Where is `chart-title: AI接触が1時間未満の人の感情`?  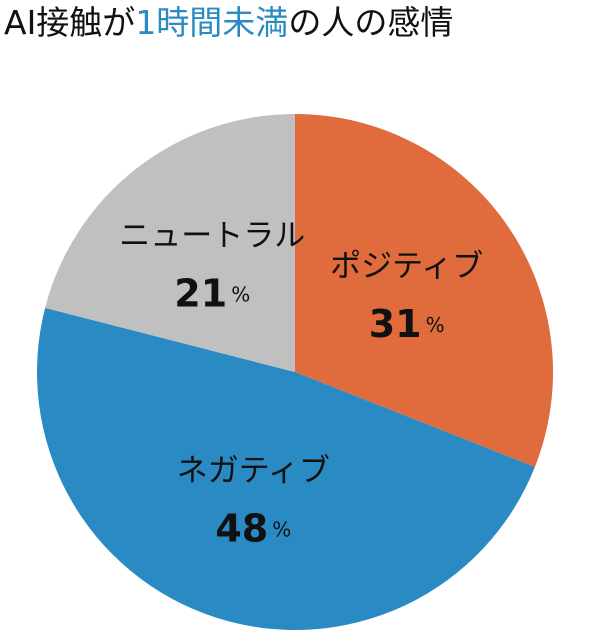 chart-title: AI接触が1時間未満の人の感情 is located at coordinates (228, 22).